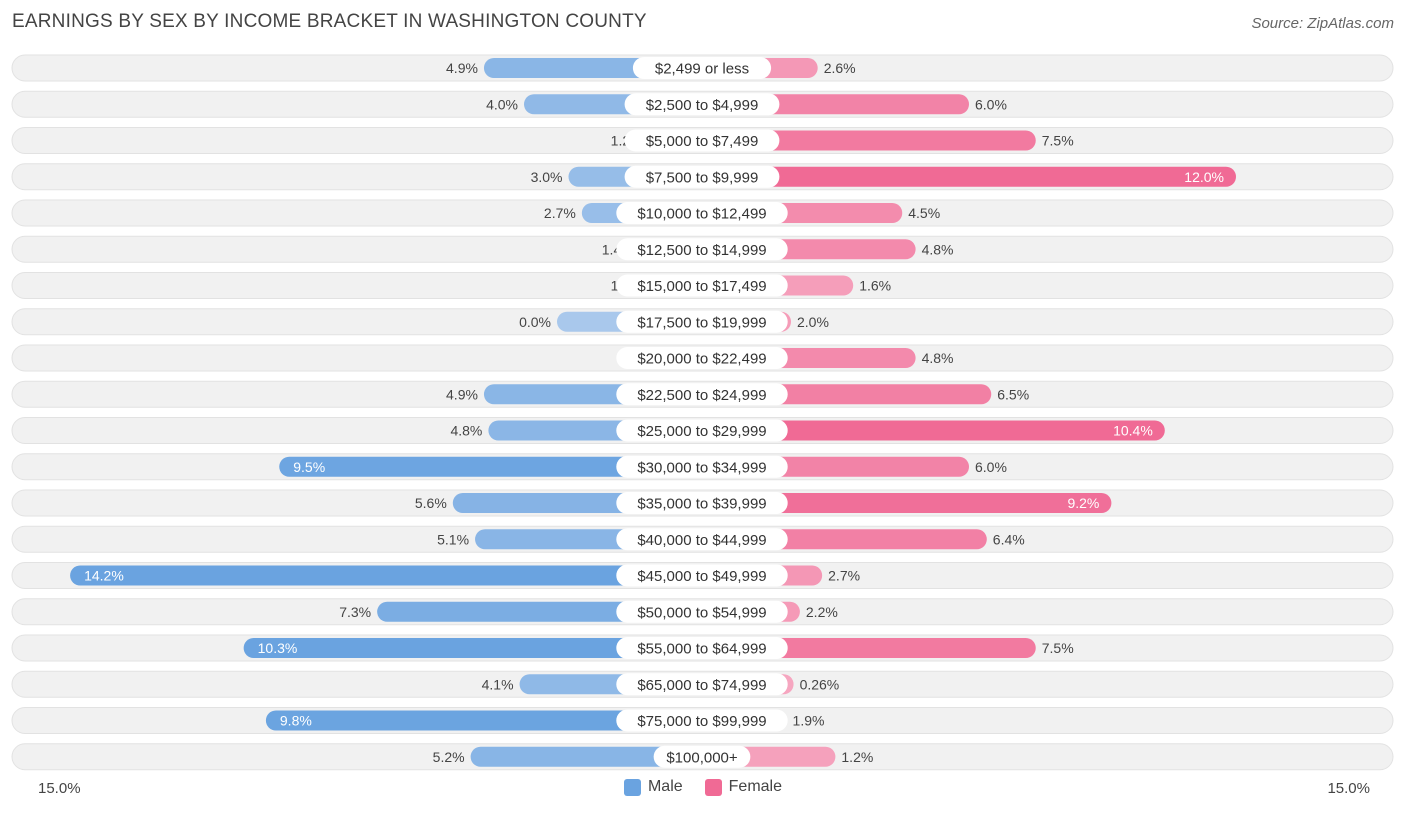  I want to click on legend-item-female: Female, so click(743, 787).